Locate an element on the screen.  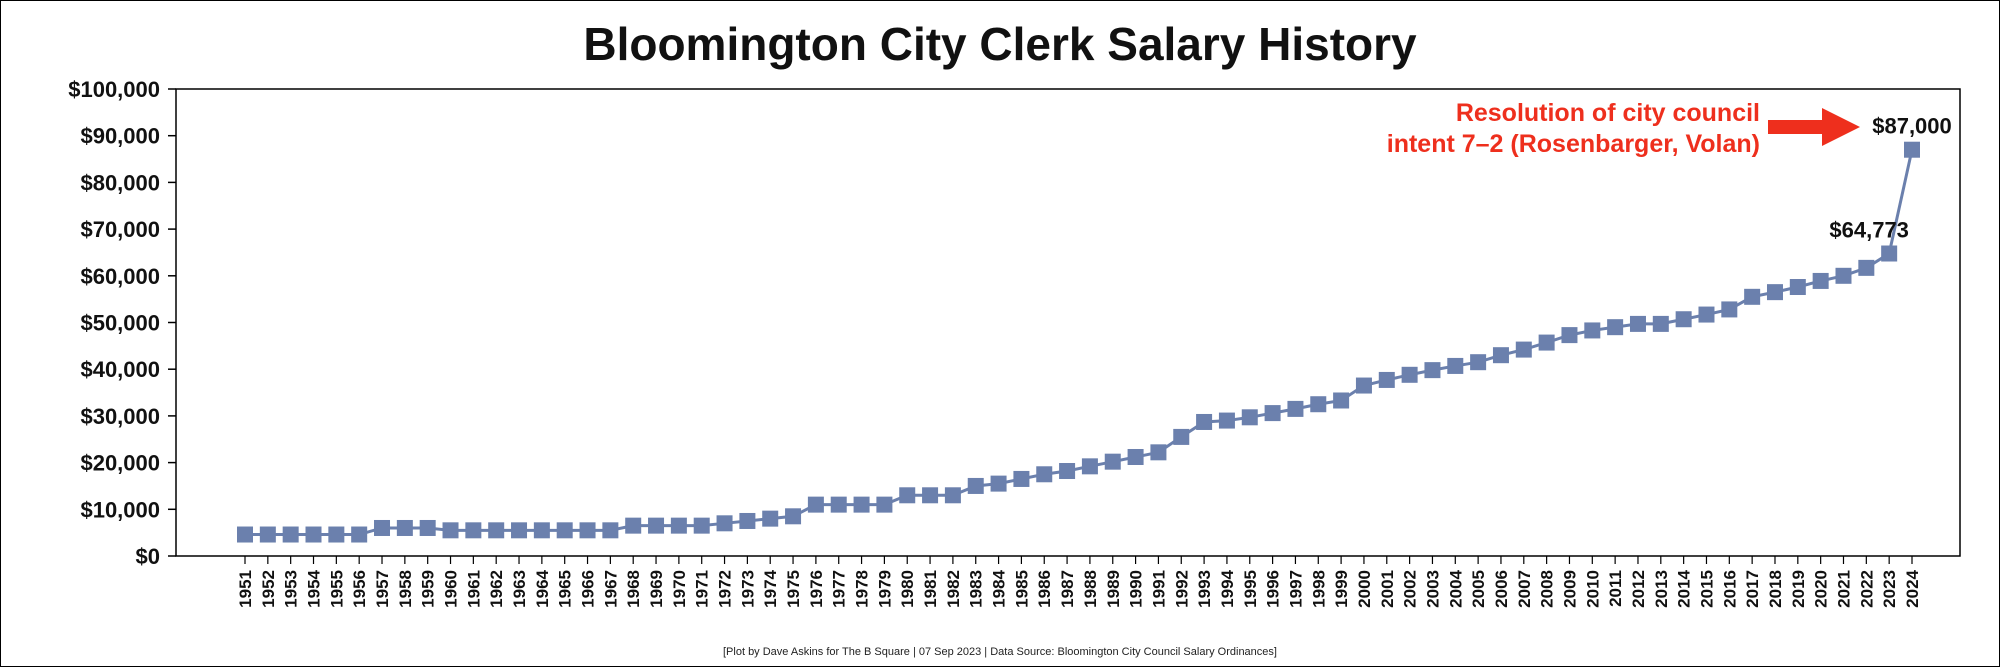
annotation-line-2: intent 7–2 (Rosenbarger, Volan) is located at coordinates (1573, 144).